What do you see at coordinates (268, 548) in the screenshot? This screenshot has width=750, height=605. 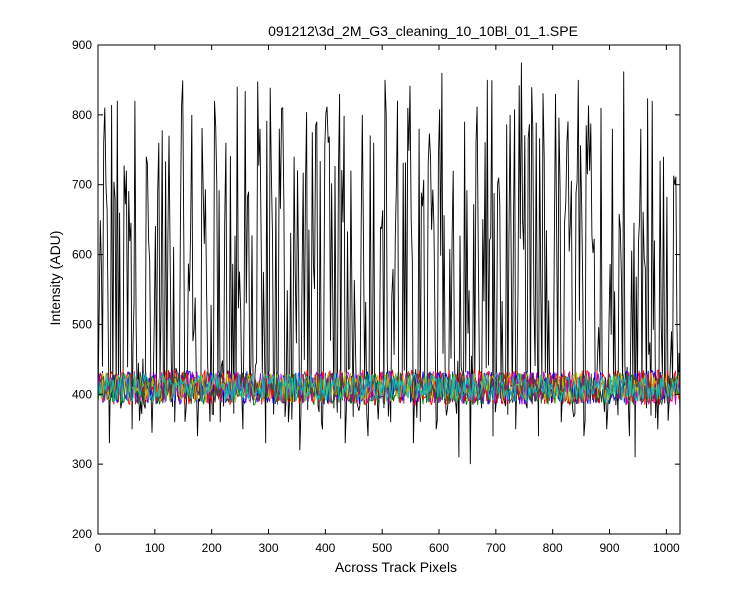 I see `x-tick-label: 300` at bounding box center [268, 548].